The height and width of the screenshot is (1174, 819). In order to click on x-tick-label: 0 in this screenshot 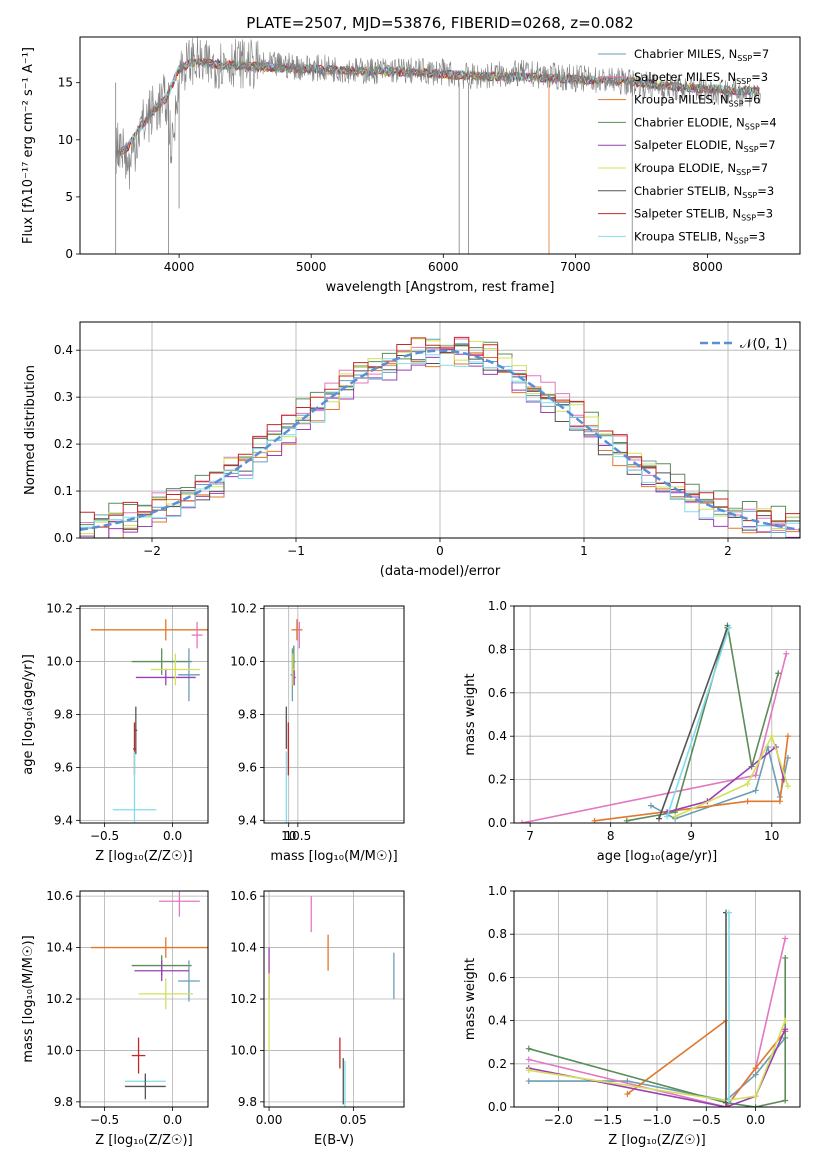, I will do `click(440, 551)`.